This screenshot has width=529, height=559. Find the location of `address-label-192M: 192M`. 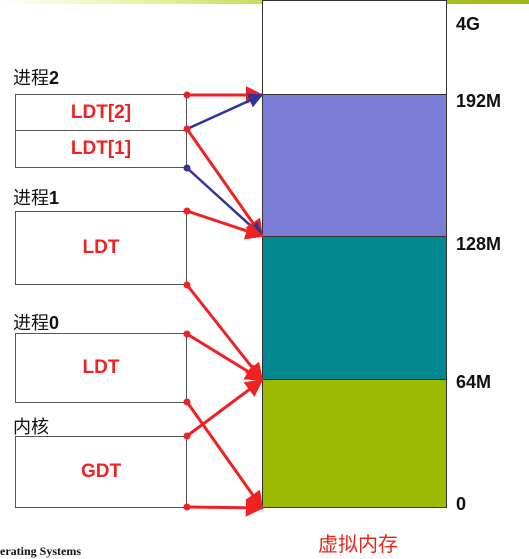

address-label-192M: 192M is located at coordinates (479, 101).